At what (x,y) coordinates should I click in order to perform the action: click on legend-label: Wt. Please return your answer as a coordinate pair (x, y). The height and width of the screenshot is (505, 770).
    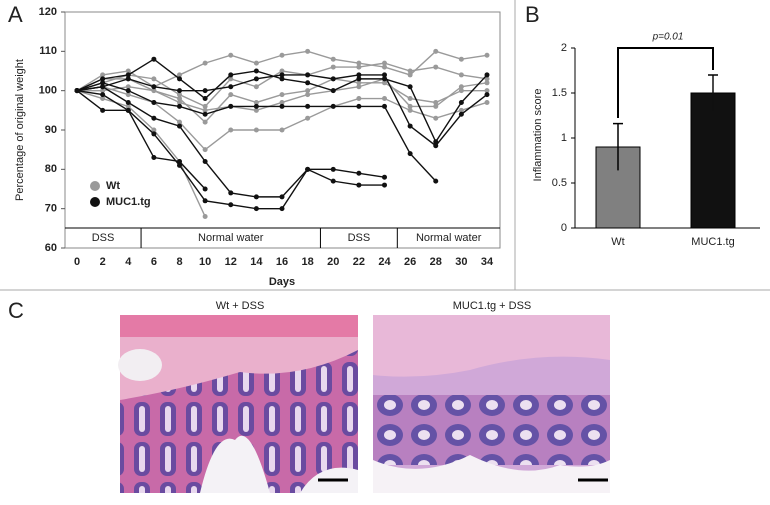
    Looking at the image, I should click on (113, 186).